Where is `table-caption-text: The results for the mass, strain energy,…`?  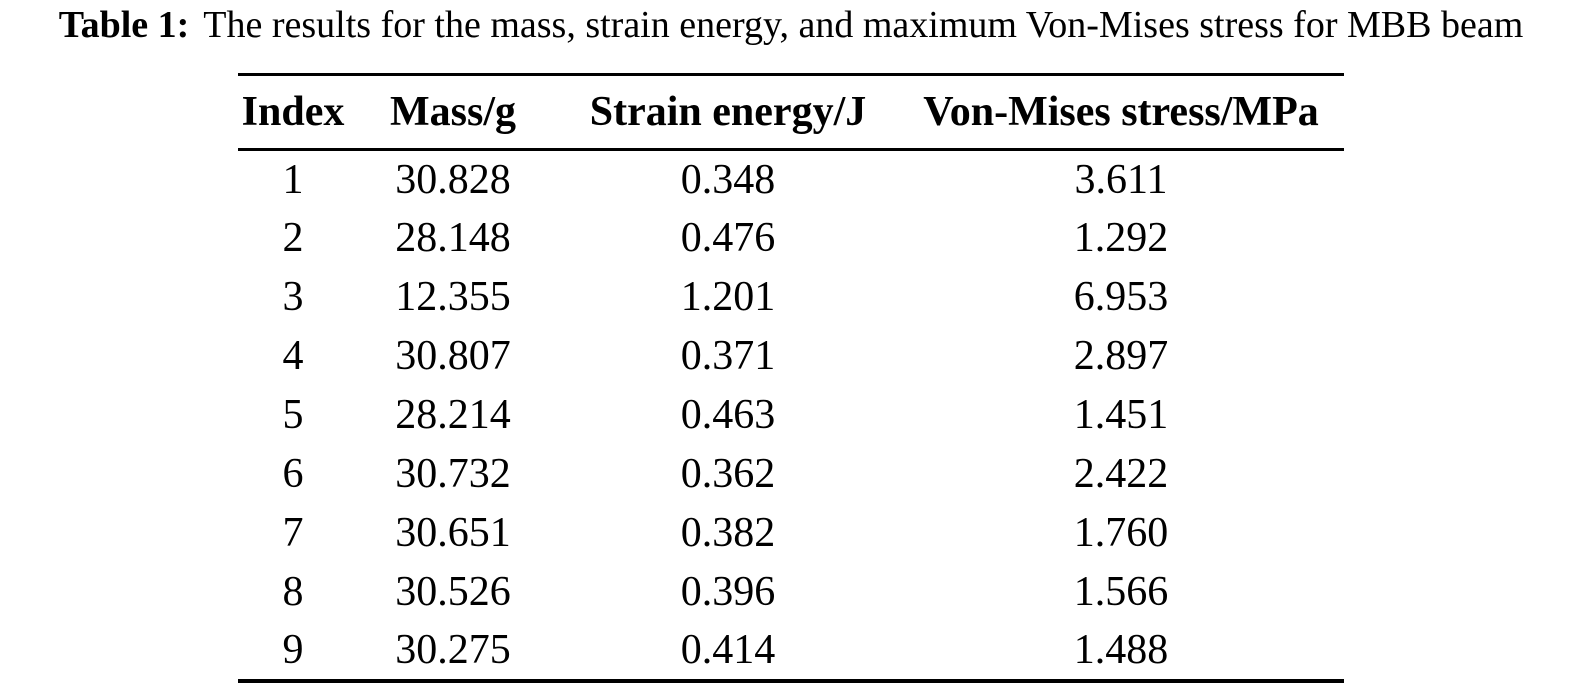 table-caption-text: The results for the mass, strain energy,… is located at coordinates (863, 25).